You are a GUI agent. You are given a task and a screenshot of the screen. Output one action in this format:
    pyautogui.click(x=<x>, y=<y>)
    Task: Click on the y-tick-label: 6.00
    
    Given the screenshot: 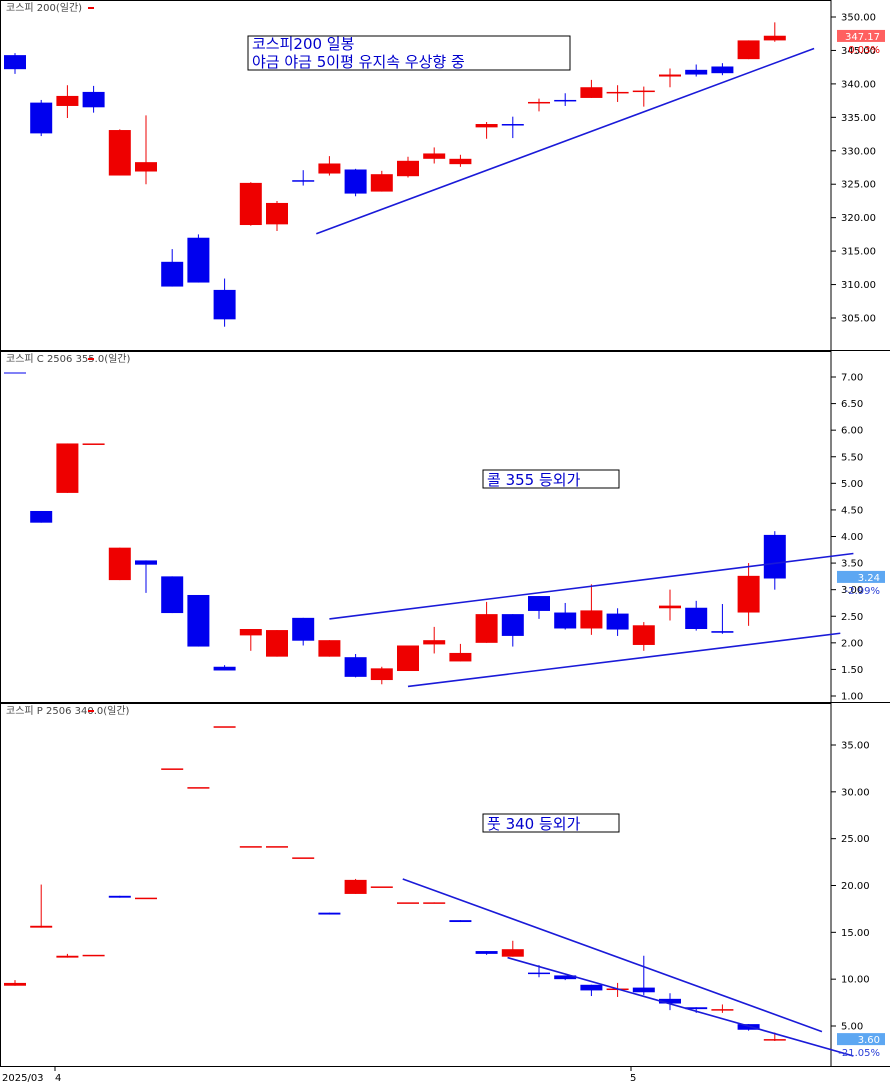 What is the action you would take?
    pyautogui.click(x=852, y=431)
    